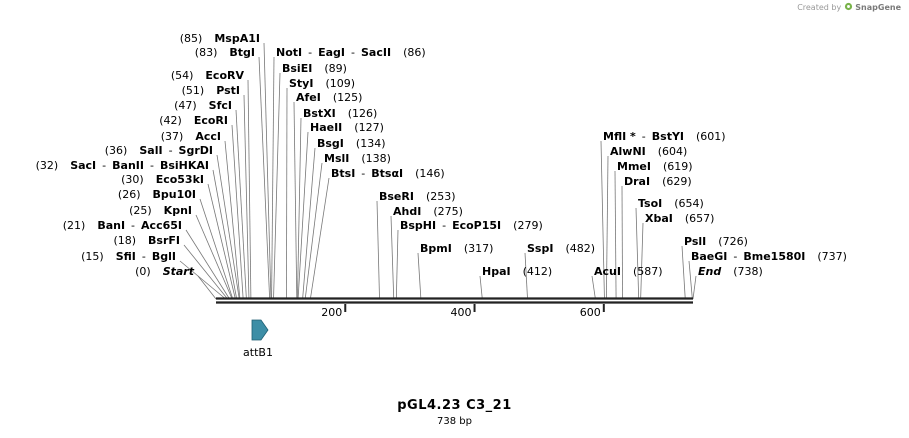 Image resolution: width=909 pixels, height=438 pixels. Describe the element at coordinates (191, 136) in the screenshot. I see `restriction-site-label: (37) AccI` at that location.